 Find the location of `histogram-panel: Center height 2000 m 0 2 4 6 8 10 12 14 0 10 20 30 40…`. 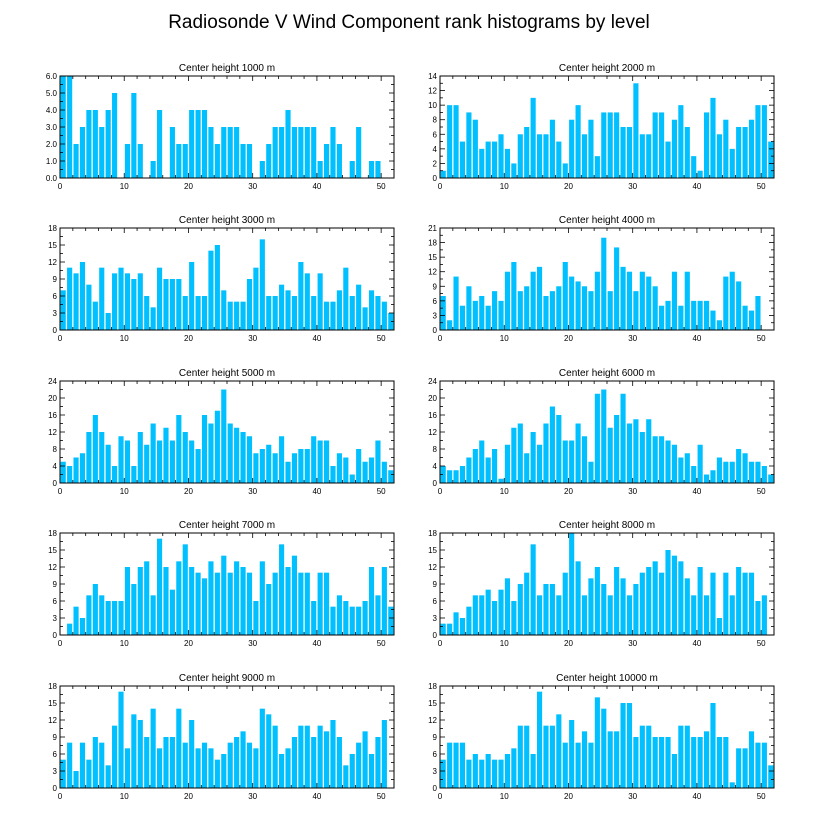

histogram-panel: Center height 2000 m 0 2 4 6 8 10 12 14 0 10 20 30 40… is located at coordinates (601, 127).